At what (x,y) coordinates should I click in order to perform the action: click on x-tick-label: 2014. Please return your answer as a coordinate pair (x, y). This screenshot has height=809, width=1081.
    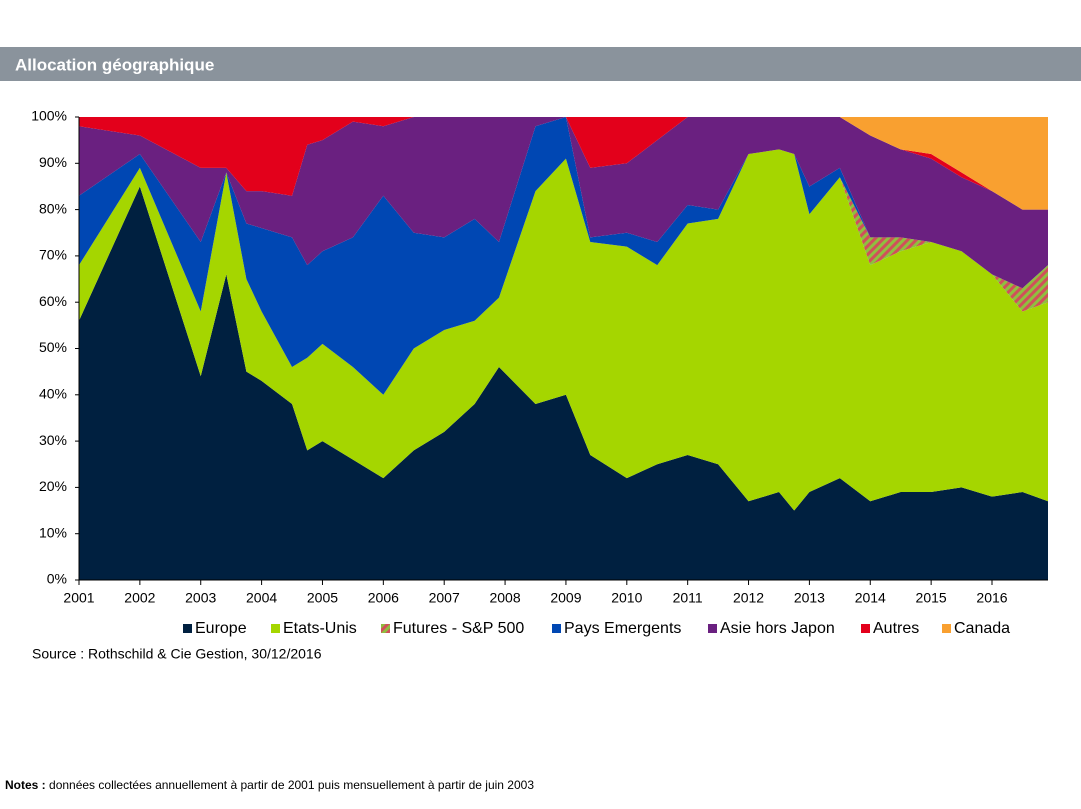
    Looking at the image, I should click on (870, 598).